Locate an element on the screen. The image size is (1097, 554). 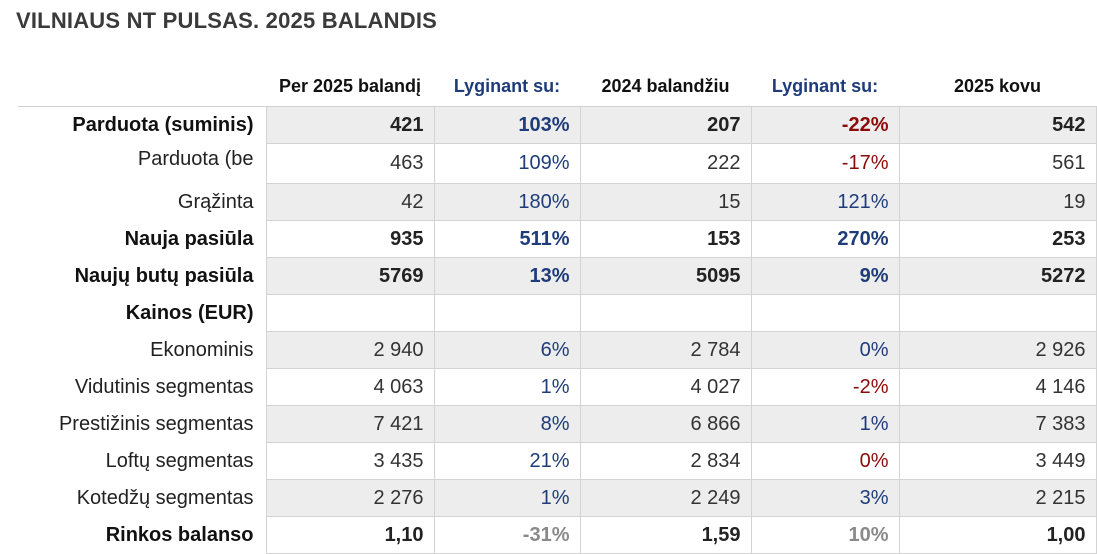
table-row: Rinkos balanso 1,10 -31% 1,59 10% 1,00 is located at coordinates (557, 535).